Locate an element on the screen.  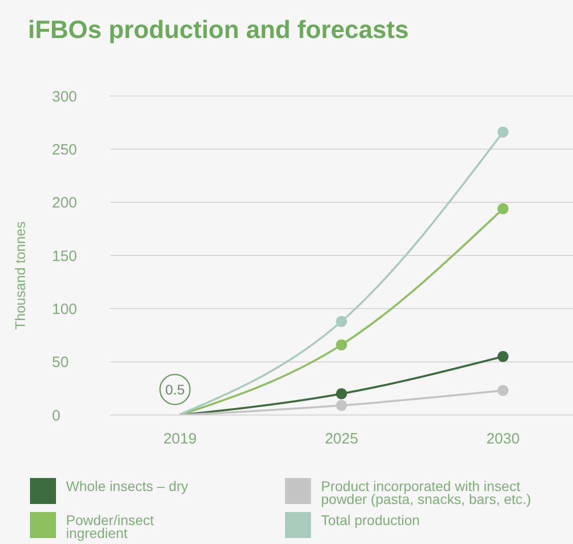
y-tick-label: 50 is located at coordinates (60, 363).